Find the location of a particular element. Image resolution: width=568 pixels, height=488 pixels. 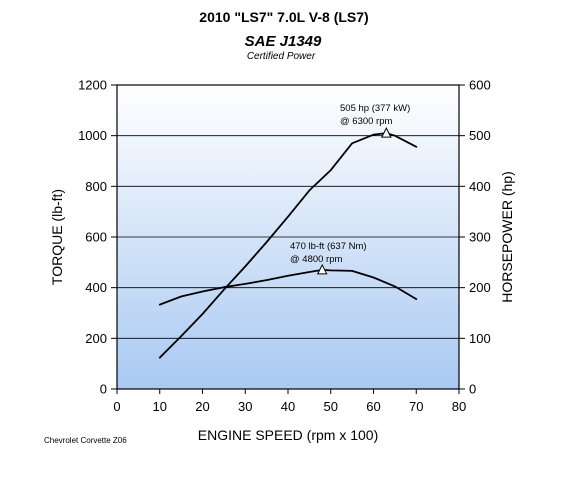

hp-peak-marker is located at coordinates (386, 132).